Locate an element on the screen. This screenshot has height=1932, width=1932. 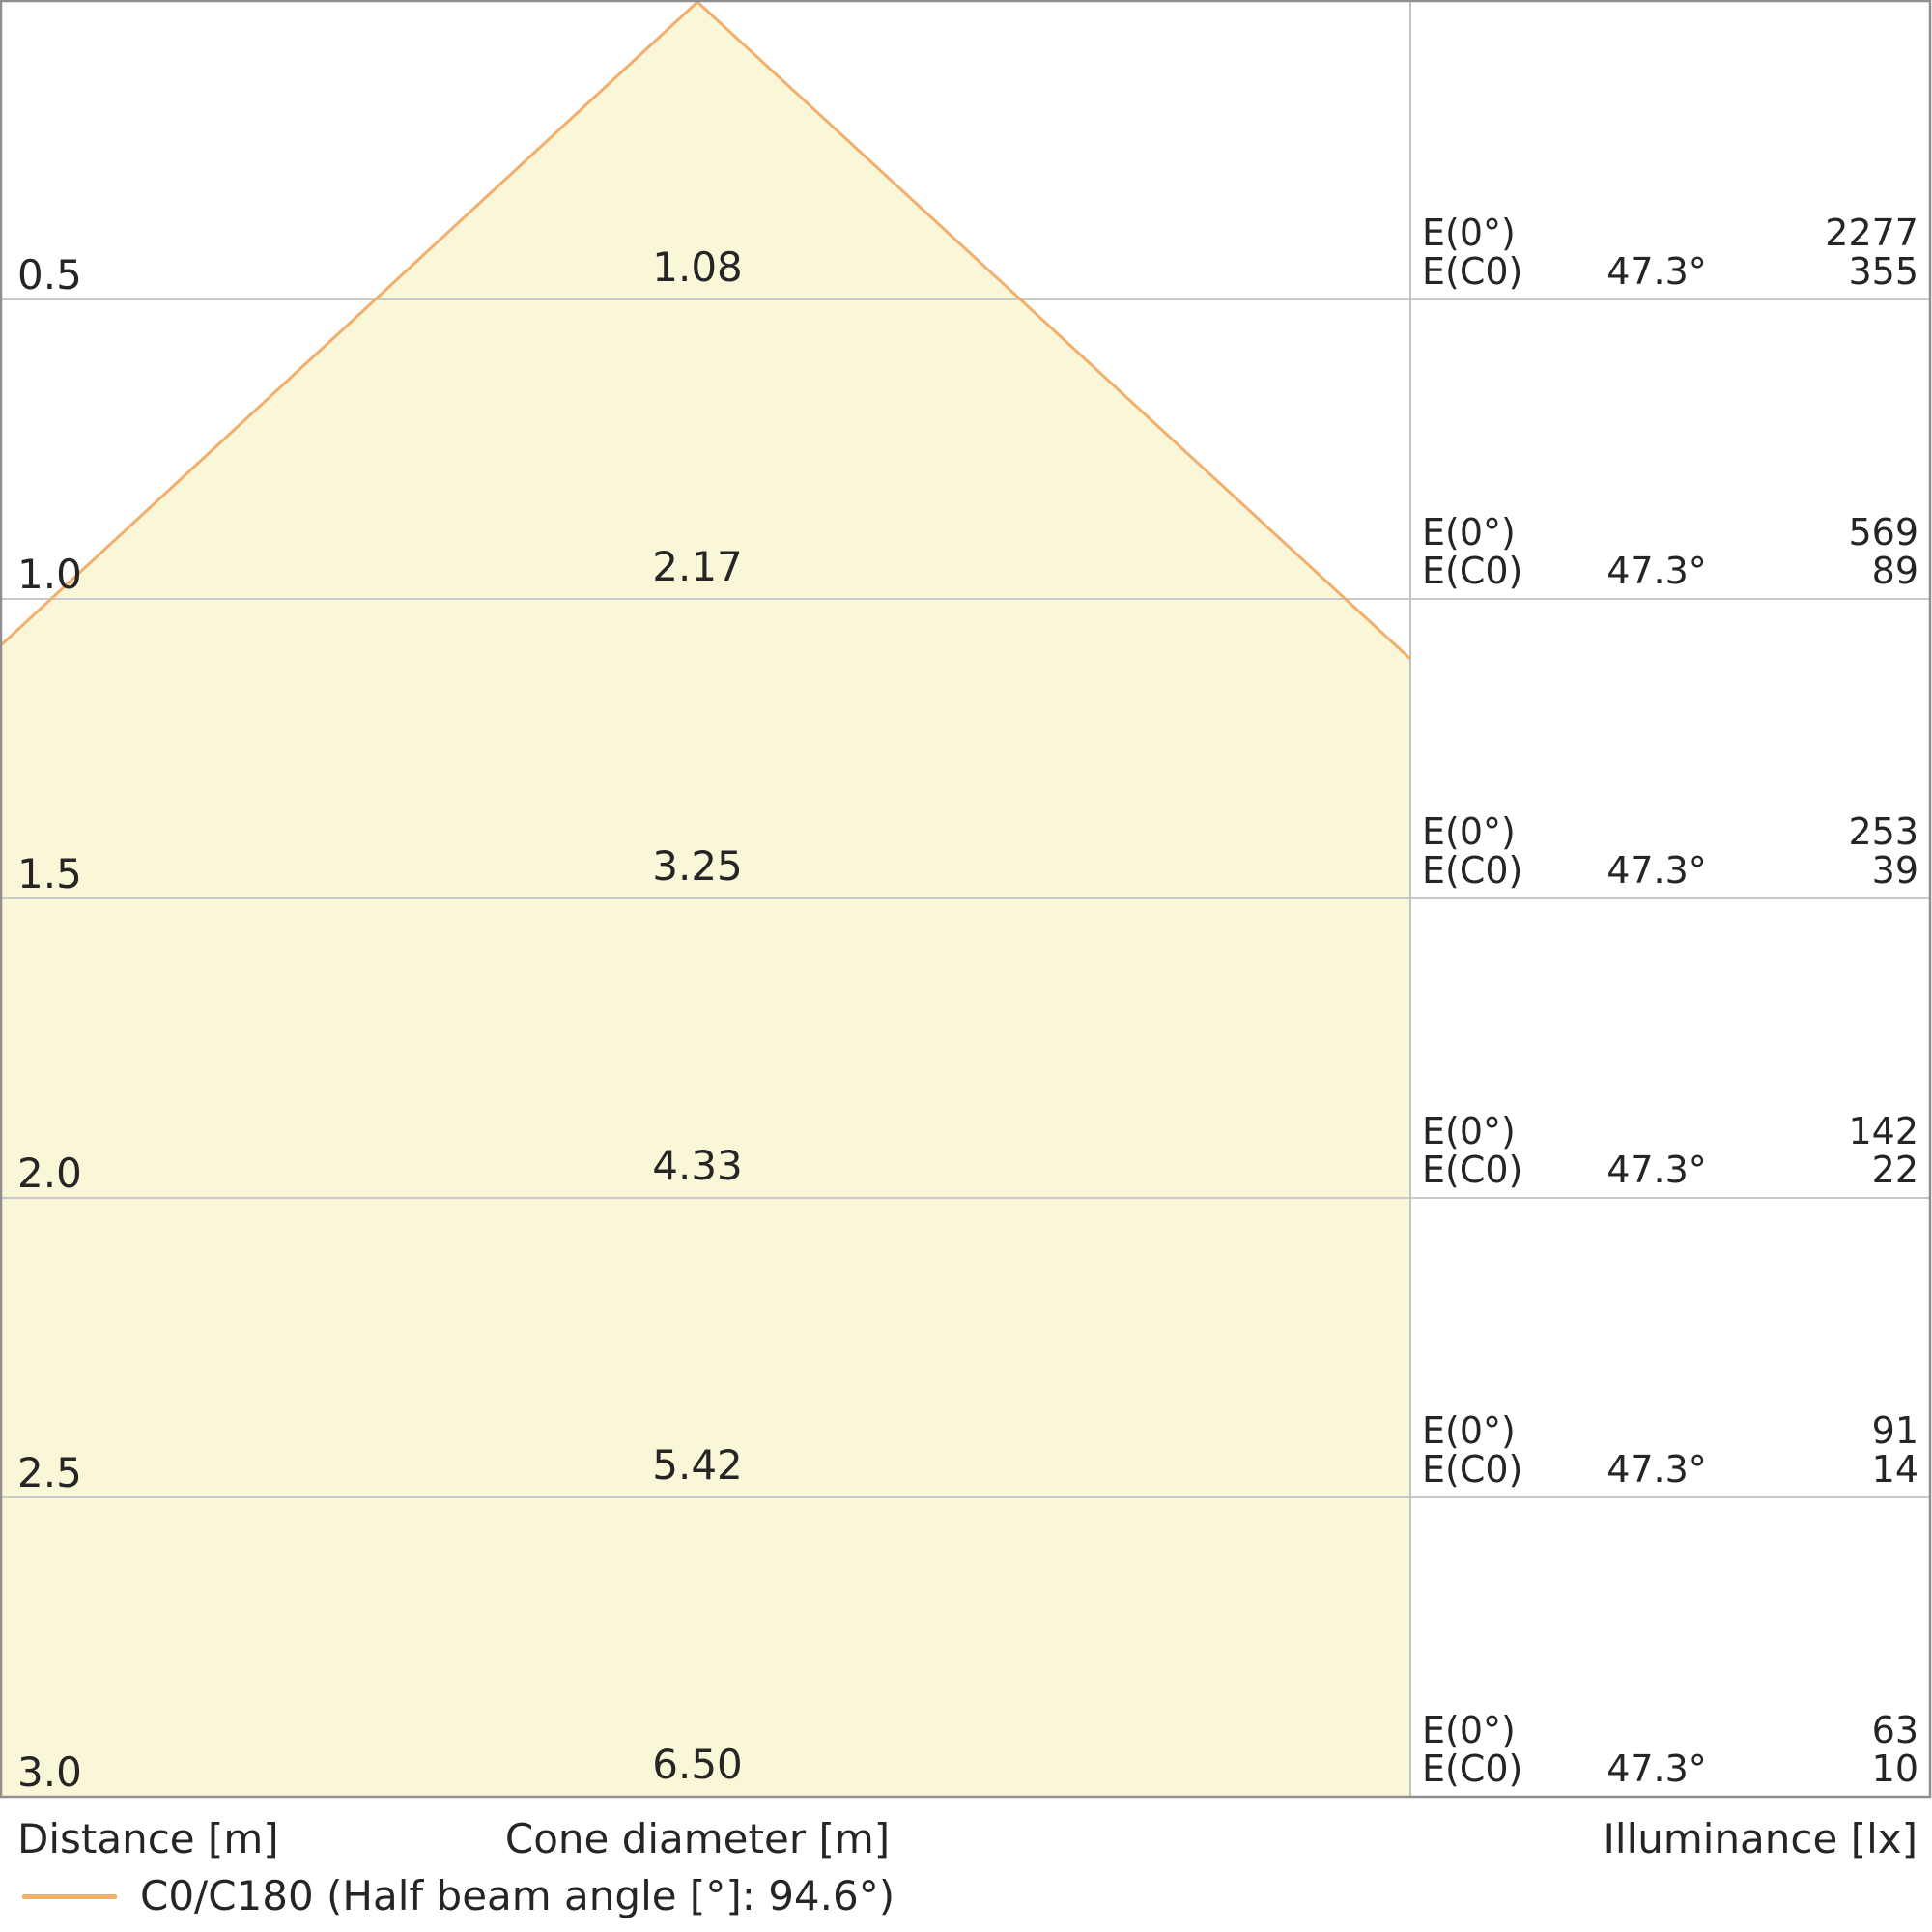
e0-line: E(0°) 63 is located at coordinates (1670, 1730).